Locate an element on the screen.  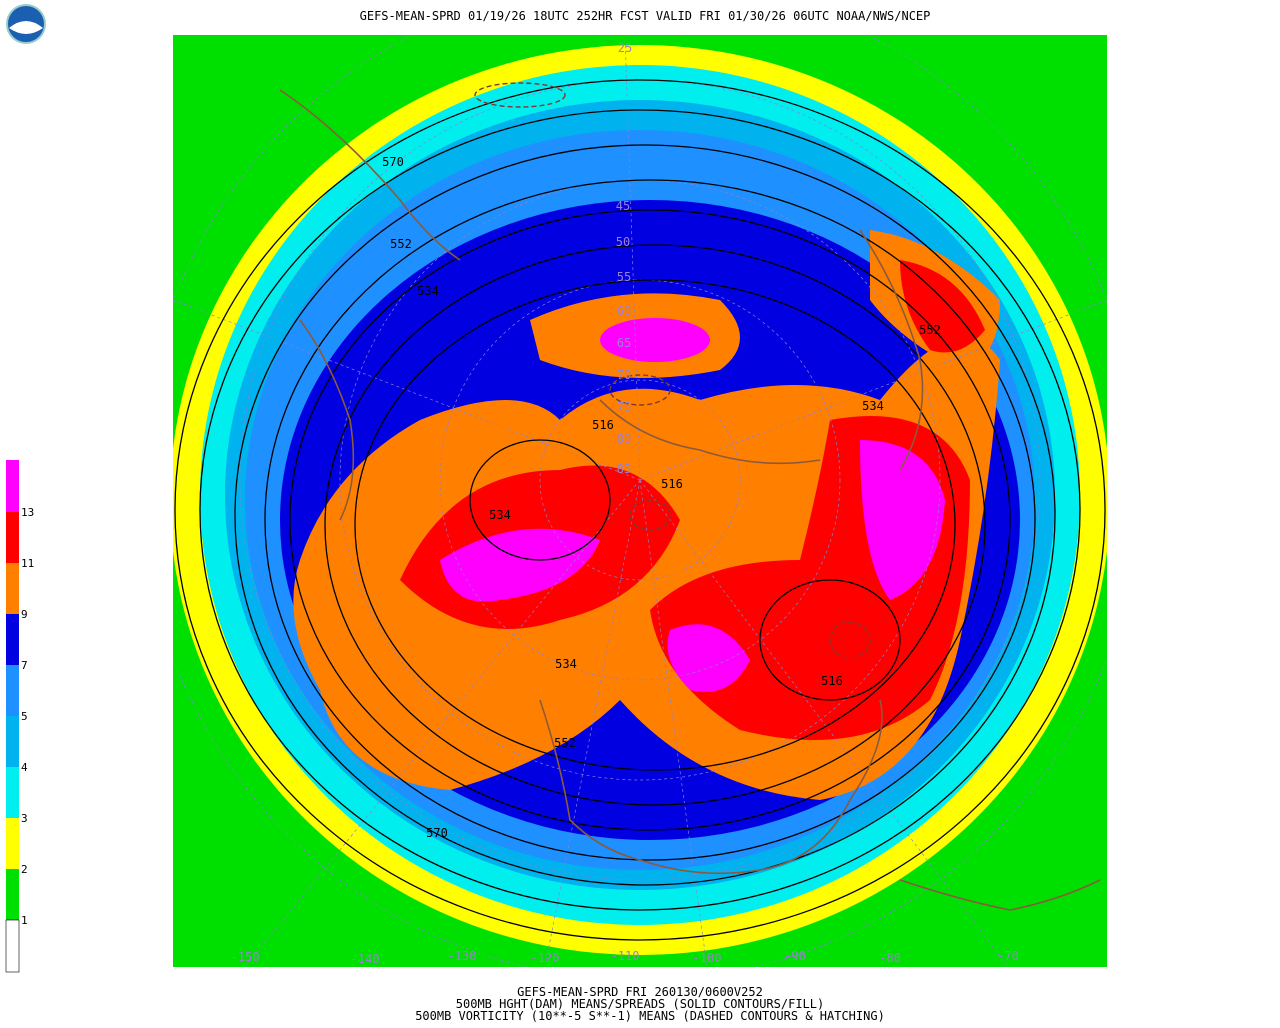
lat-label: 55 is located at coordinates (624, 277).